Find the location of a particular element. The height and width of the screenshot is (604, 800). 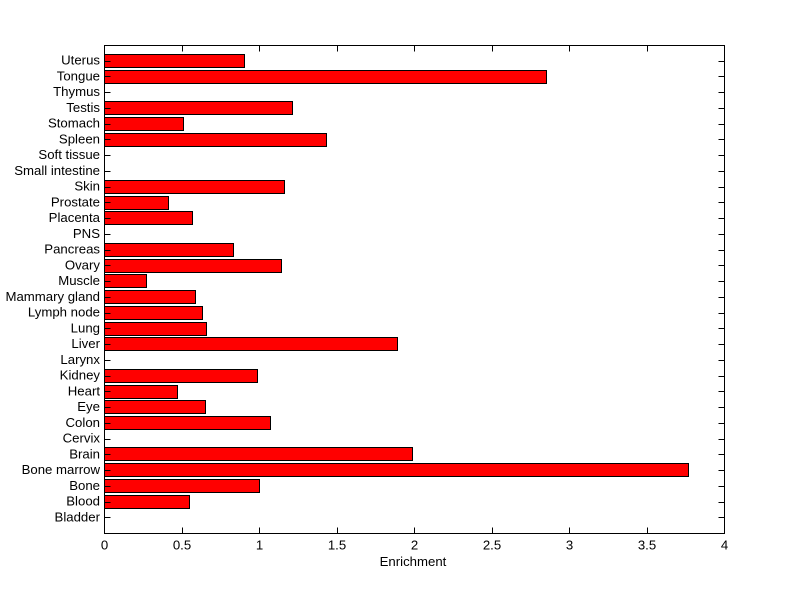

svg-text: Thymus is located at coordinates (76, 91).